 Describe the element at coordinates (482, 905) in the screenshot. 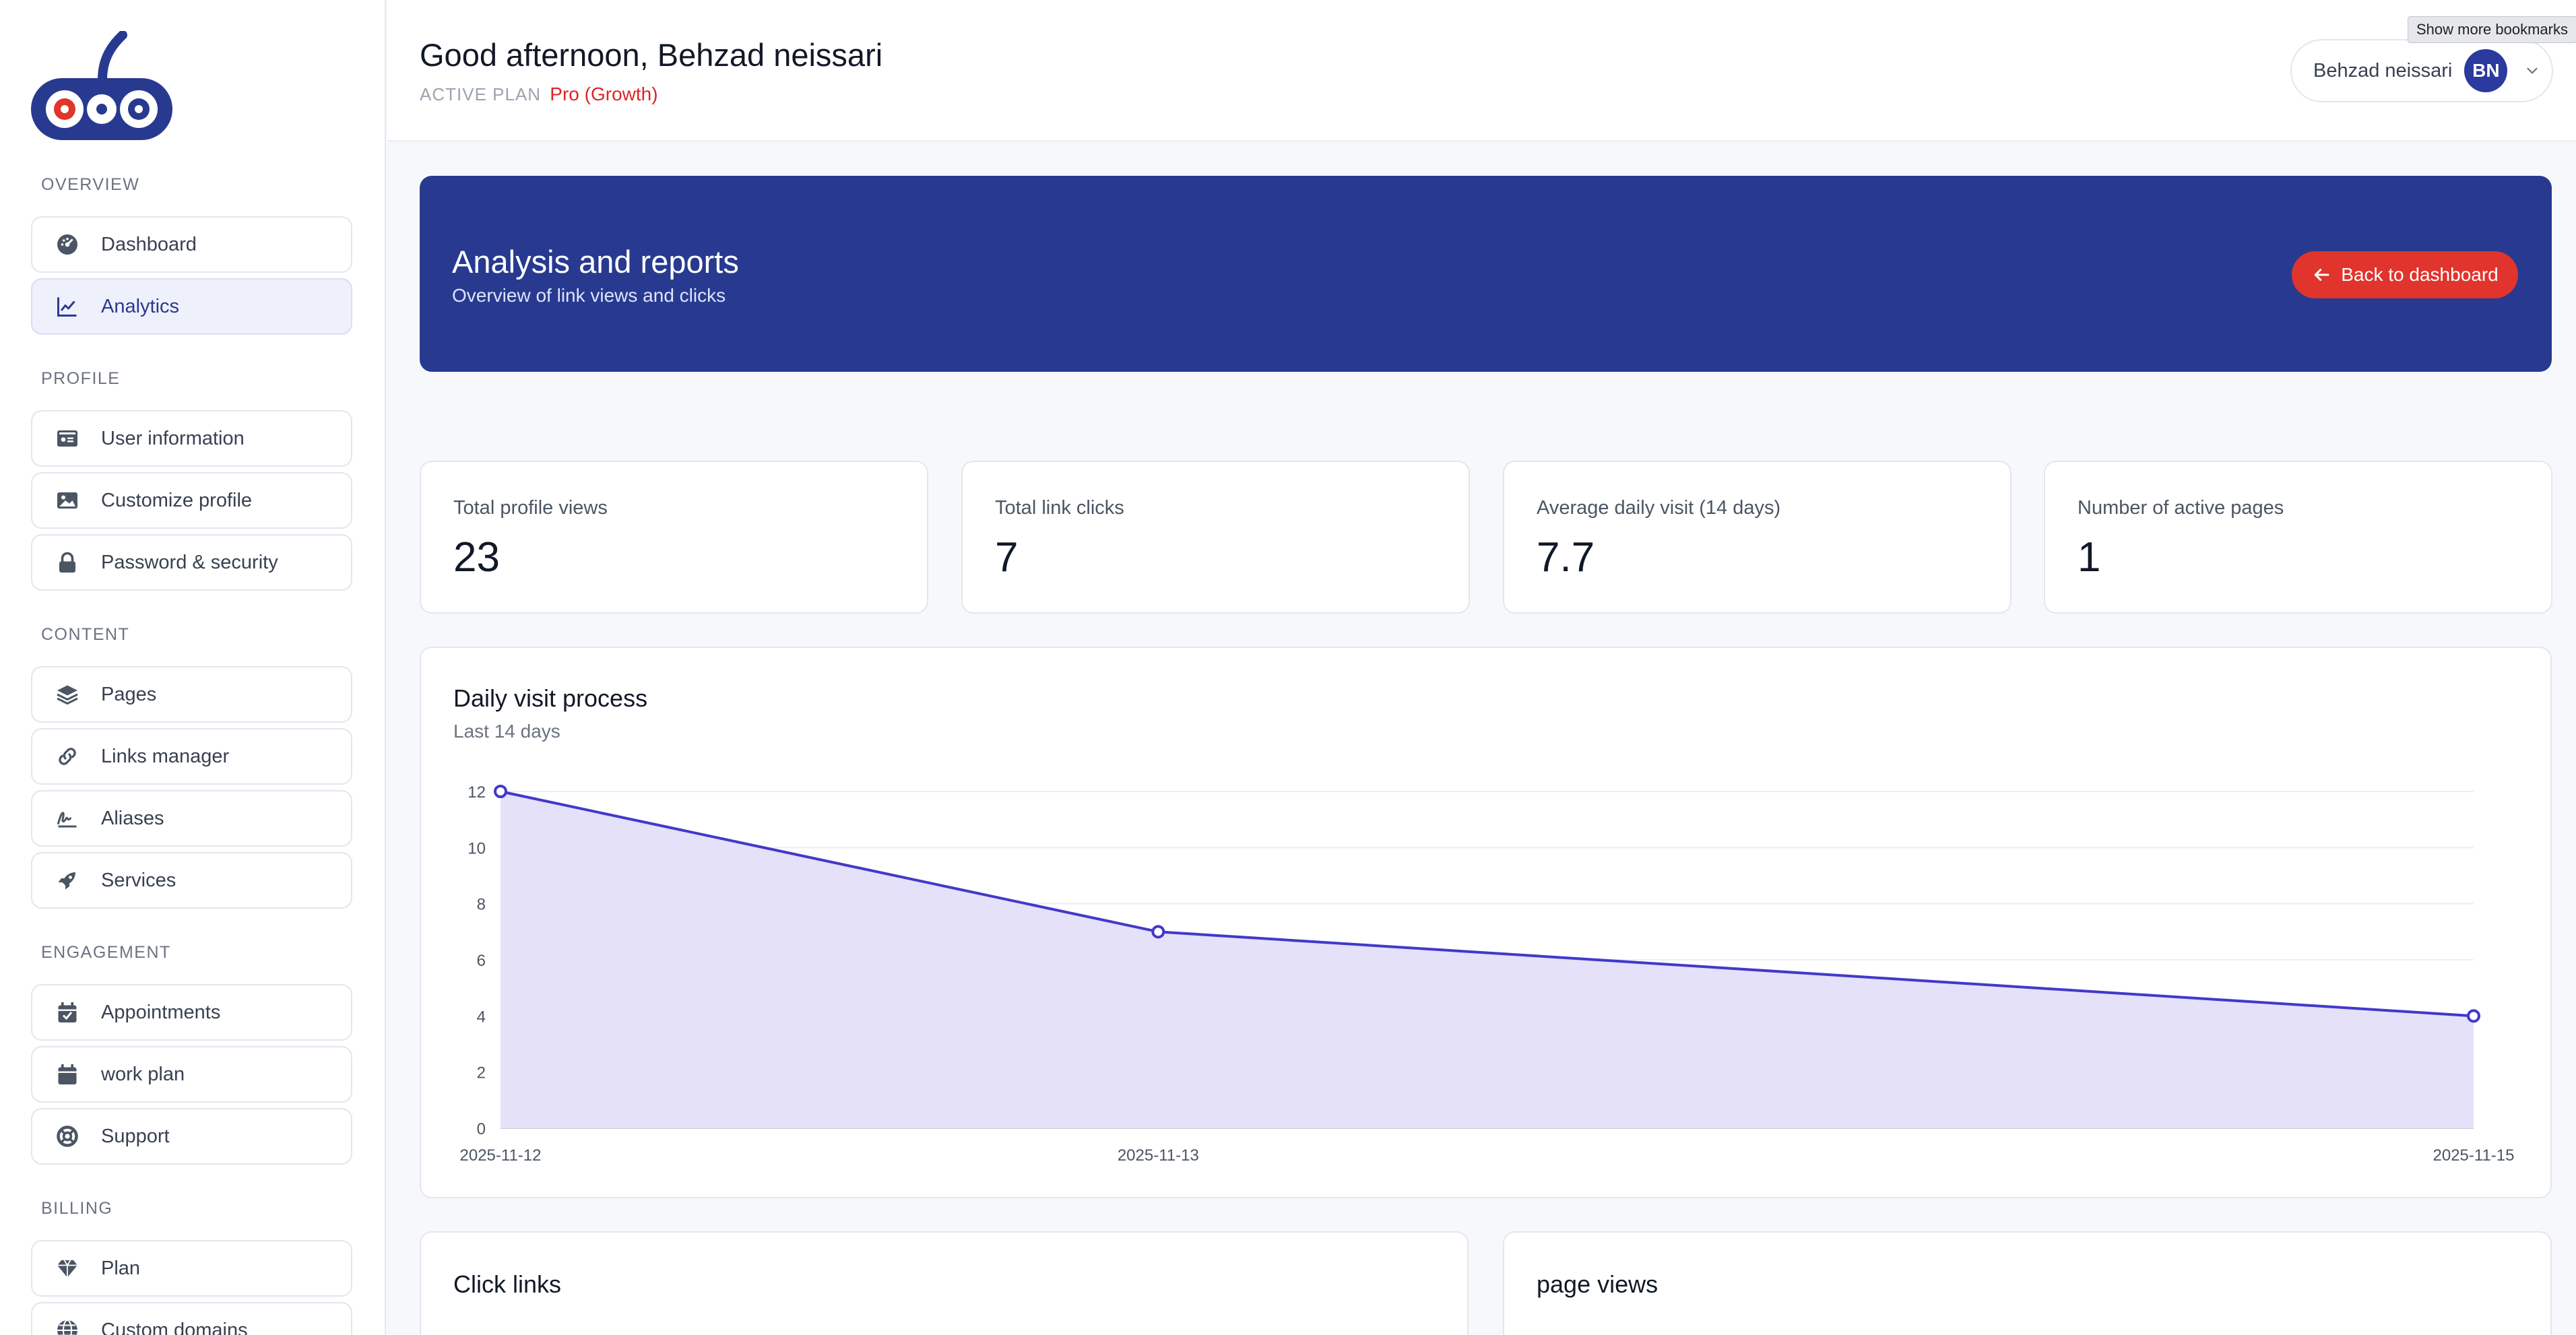

I see `y-tick-label: 8` at that location.